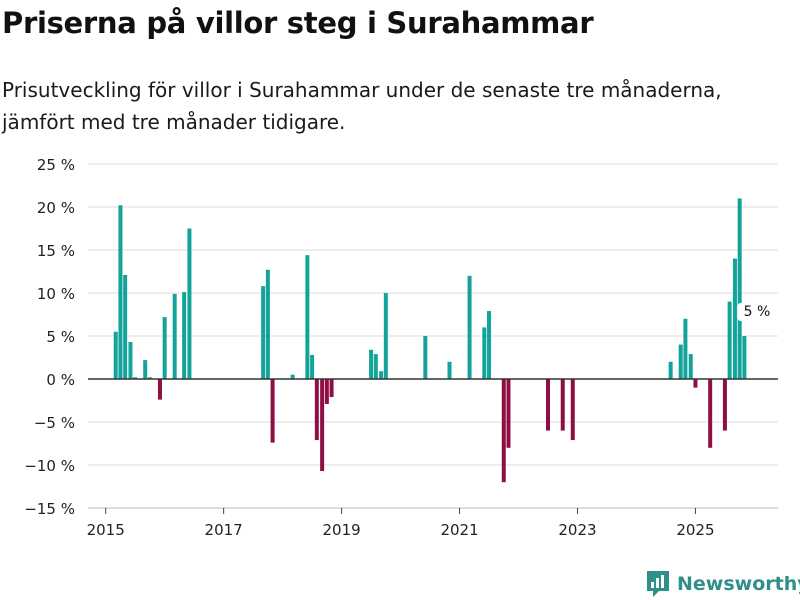  What do you see at coordinates (459, 530) in the screenshot?
I see `x-tick-label: 2021` at bounding box center [459, 530].